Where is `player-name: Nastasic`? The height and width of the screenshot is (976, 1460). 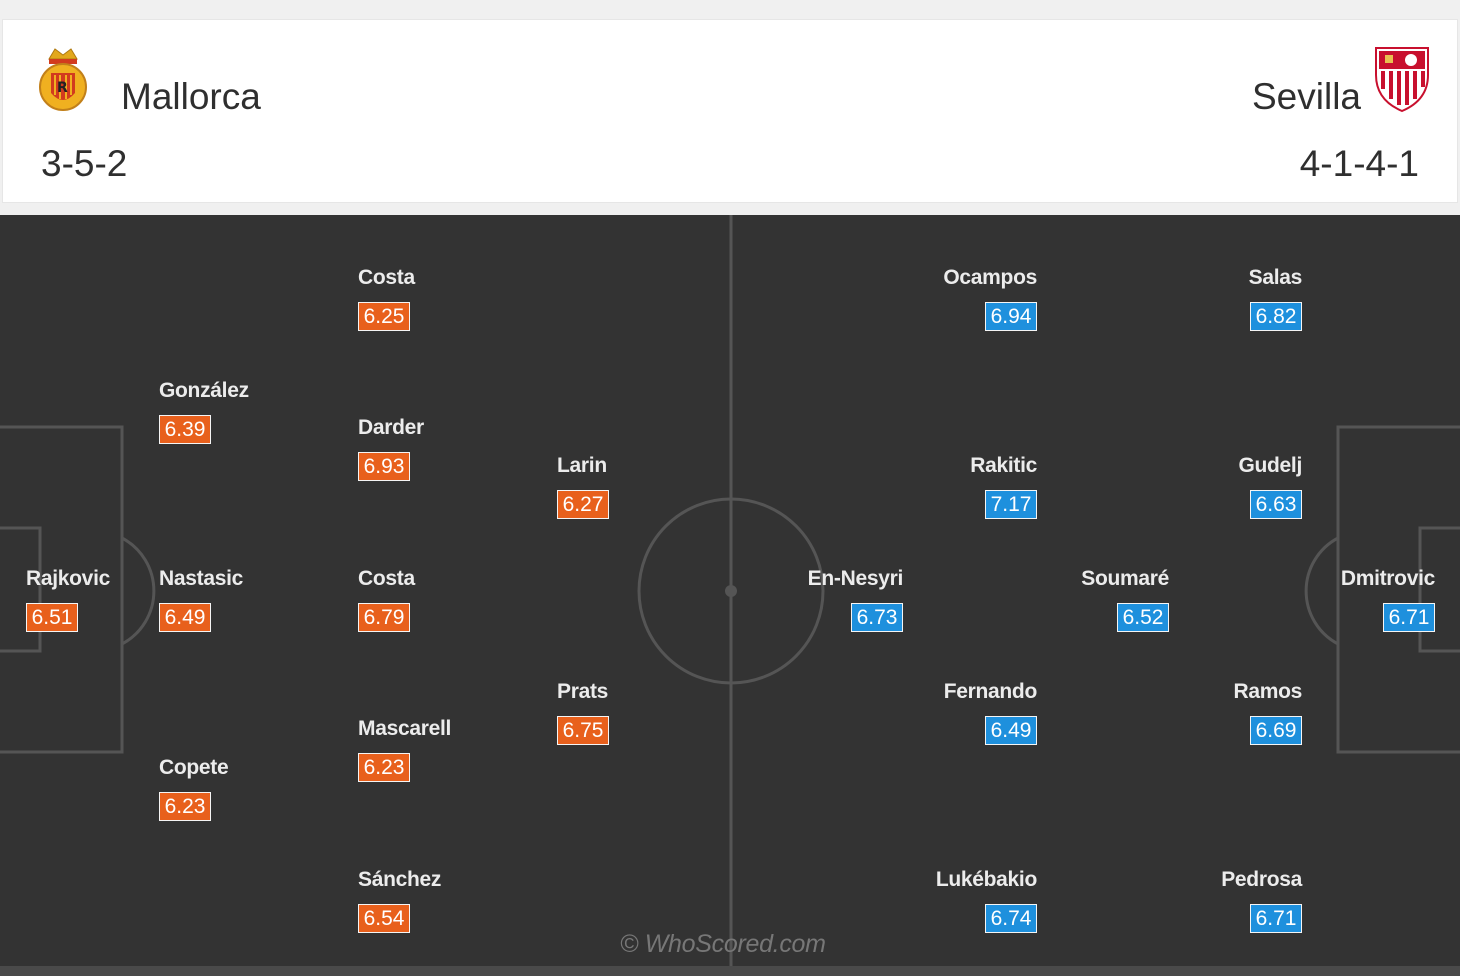 player-name: Nastasic is located at coordinates (201, 578).